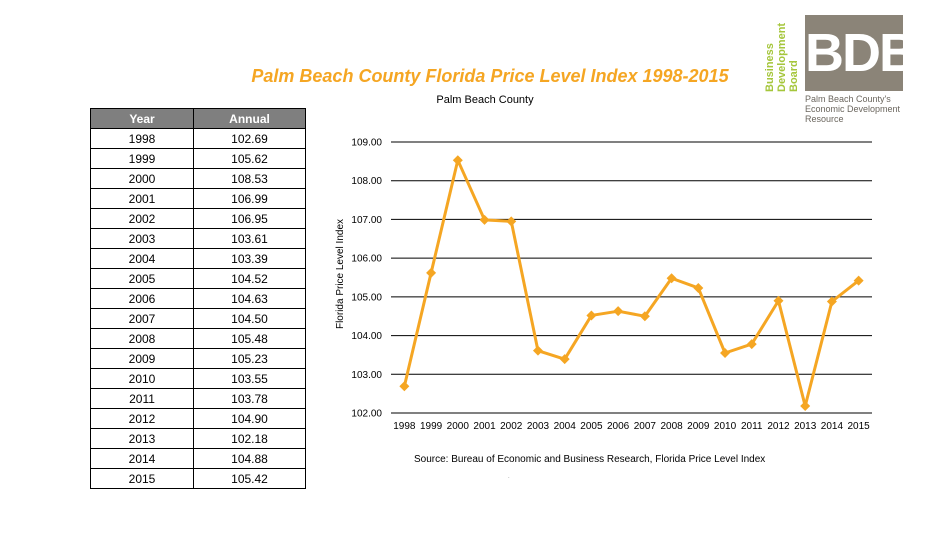 This screenshot has height=533, width=951. I want to click on cell-annual: 104.52, so click(249, 278).